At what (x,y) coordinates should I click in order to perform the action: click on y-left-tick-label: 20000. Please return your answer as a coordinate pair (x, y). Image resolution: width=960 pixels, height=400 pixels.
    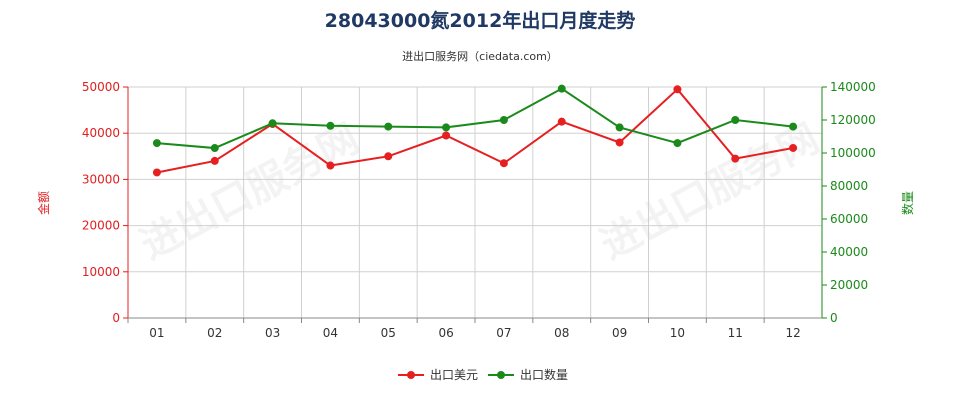
    Looking at the image, I should click on (101, 226).